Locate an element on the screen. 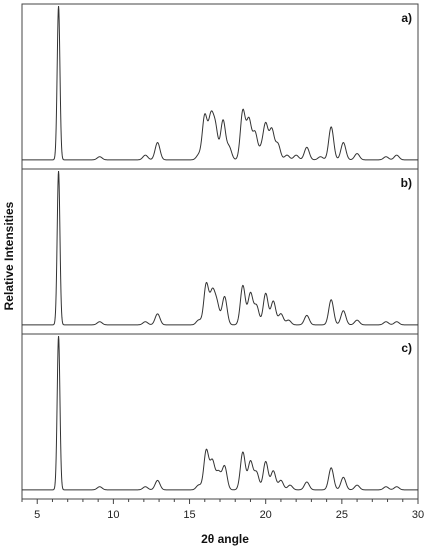 Image resolution: width=424 pixels, height=550 pixels. x-tick-label: 5 is located at coordinates (37, 515).